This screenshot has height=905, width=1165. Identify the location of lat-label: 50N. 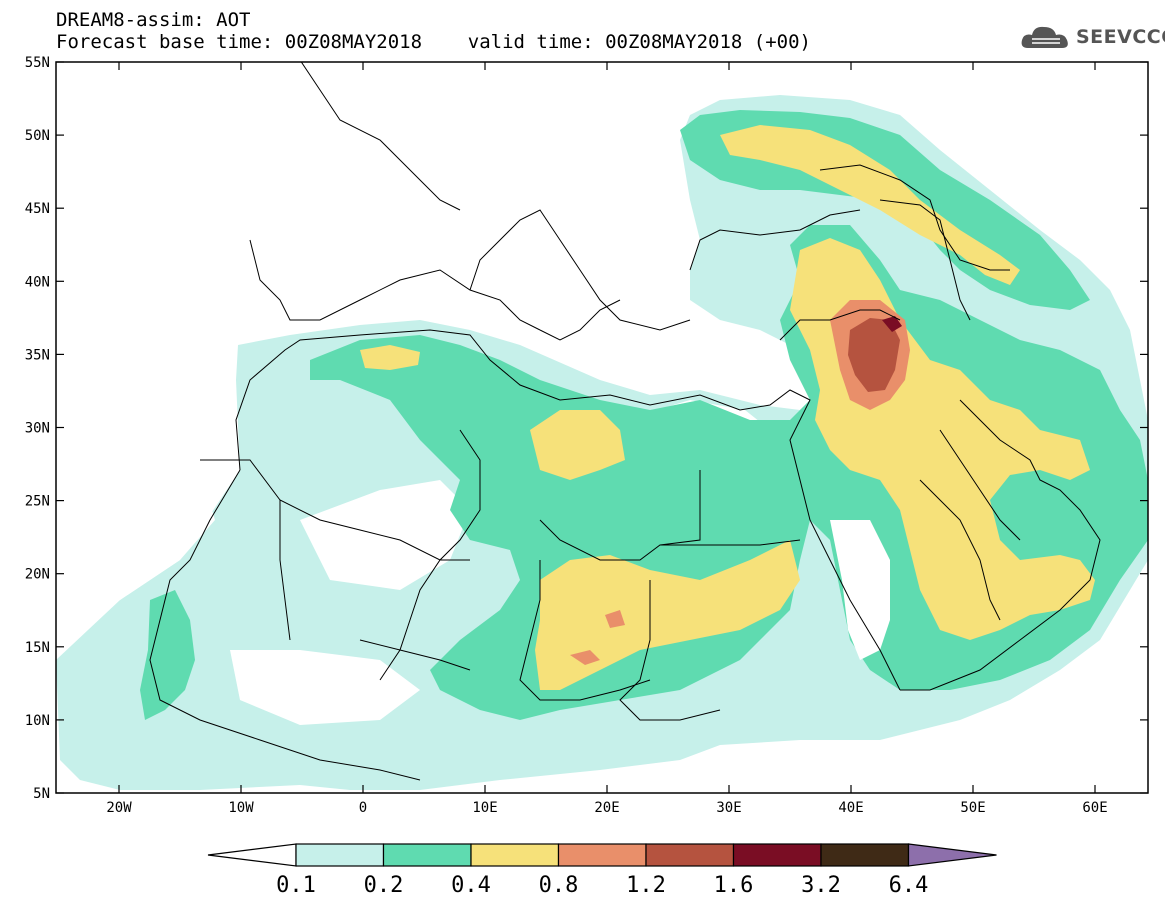
(37, 136).